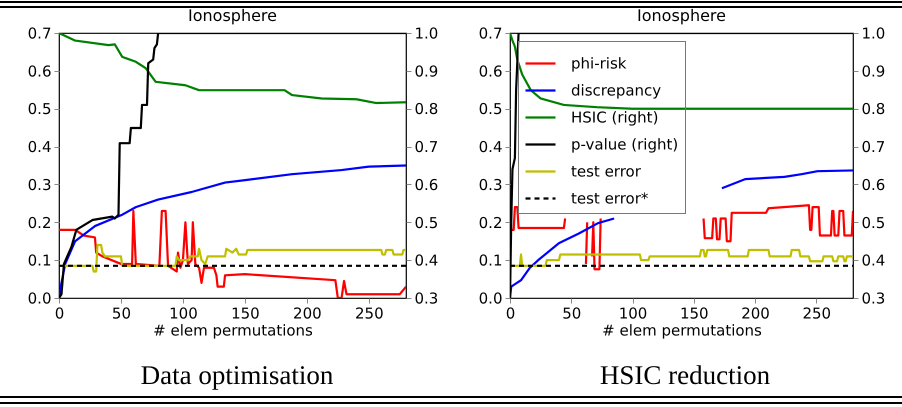  I want to click on legend-label: test error*, so click(610, 199).